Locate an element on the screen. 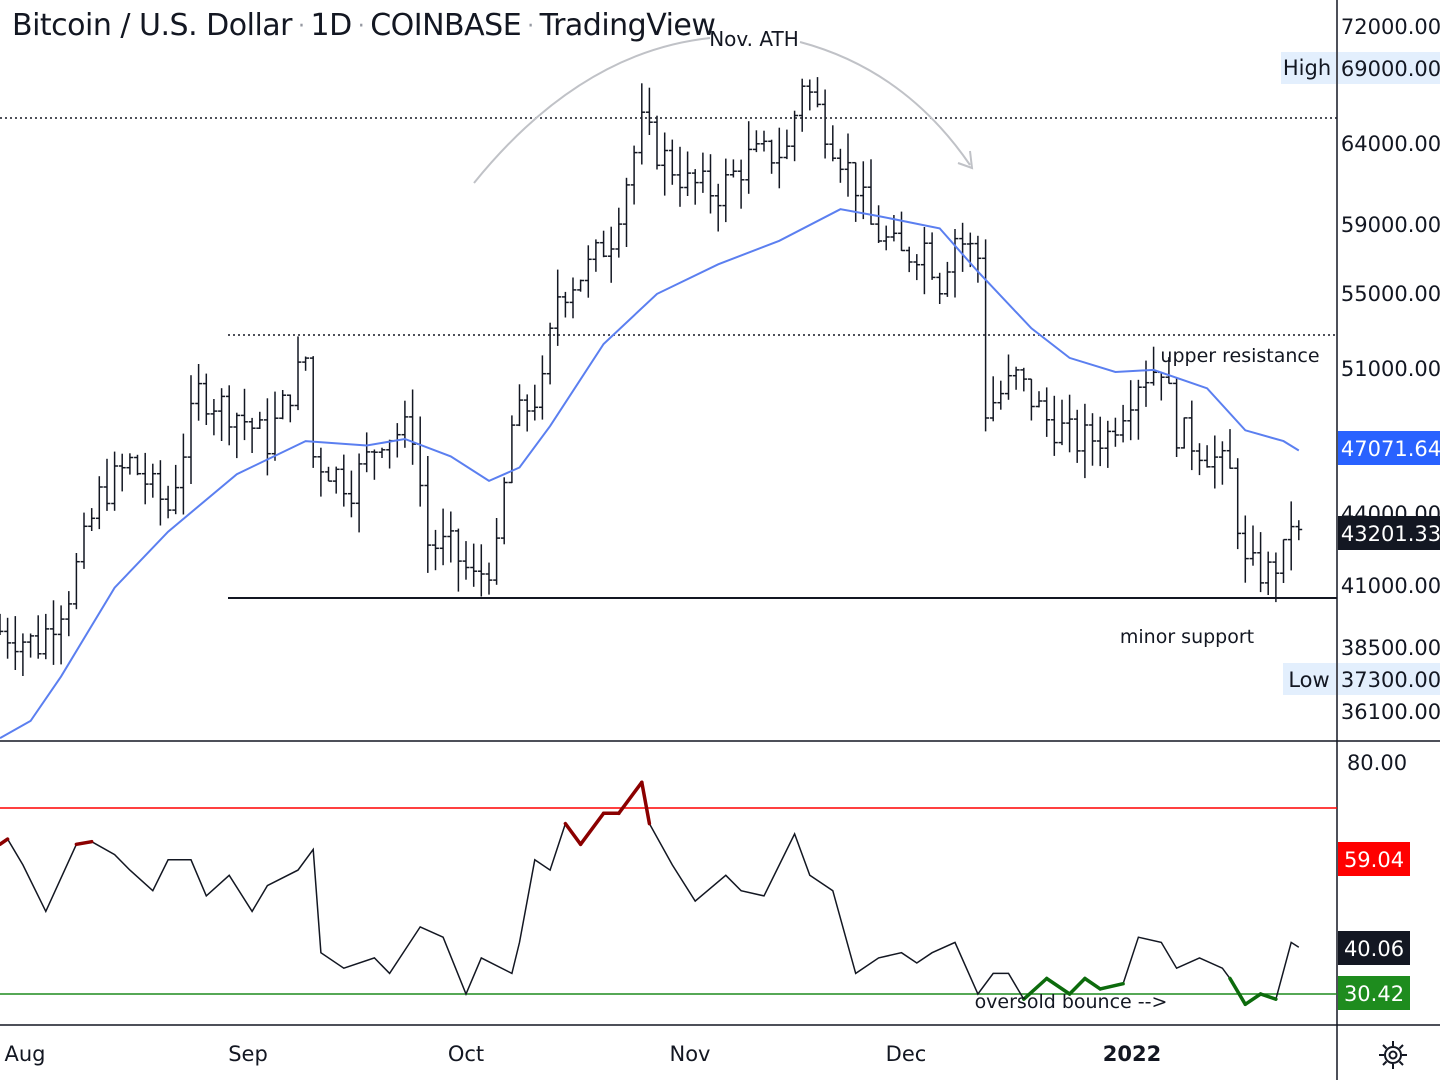  high-label-tag is located at coordinates (1308, 68).